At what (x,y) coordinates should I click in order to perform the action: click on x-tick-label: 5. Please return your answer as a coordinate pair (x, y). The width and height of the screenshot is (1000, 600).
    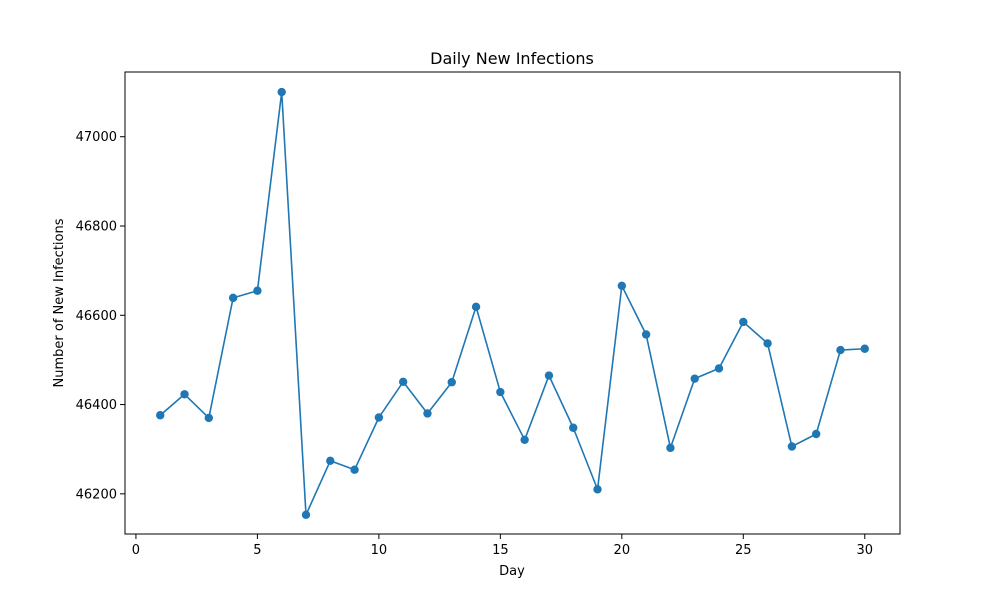
    Looking at the image, I should click on (257, 550).